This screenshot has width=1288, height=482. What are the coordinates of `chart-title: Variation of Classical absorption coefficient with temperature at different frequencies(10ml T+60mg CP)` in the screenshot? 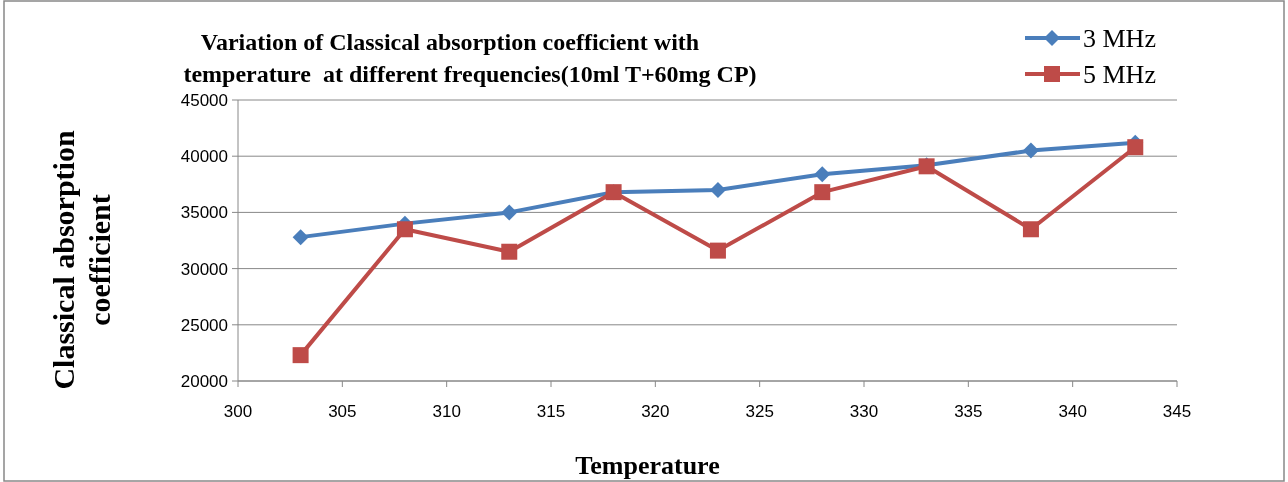 It's located at (470, 58).